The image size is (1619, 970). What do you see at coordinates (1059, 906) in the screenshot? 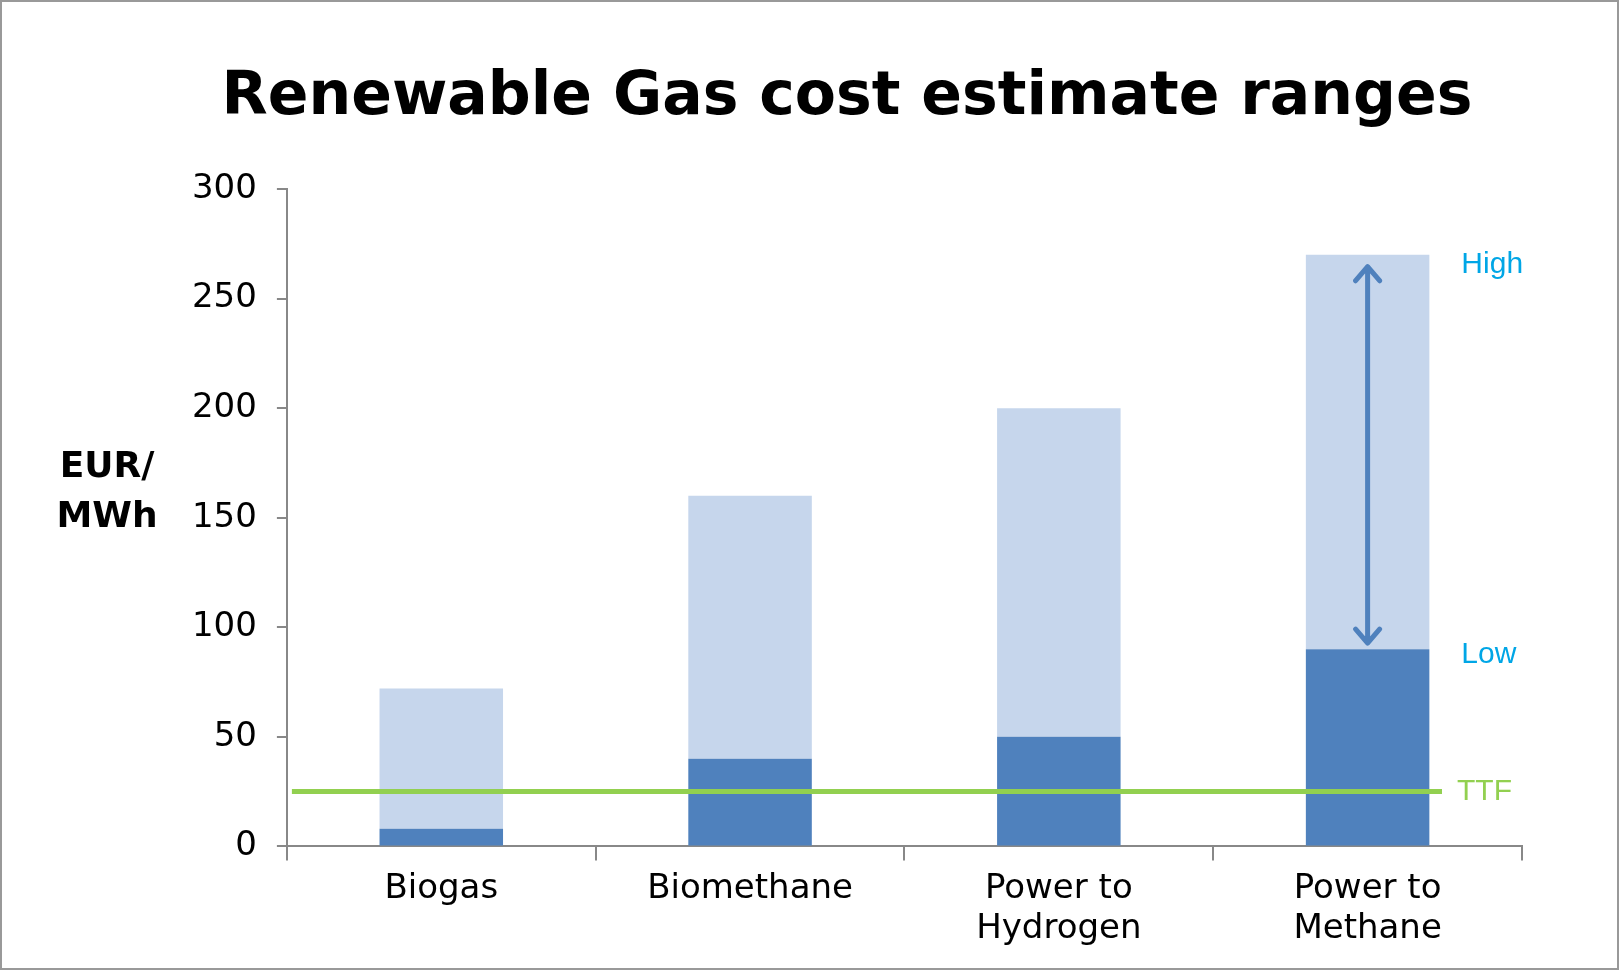
I see `x-tick-label: Power to Hydrogen` at bounding box center [1059, 906].